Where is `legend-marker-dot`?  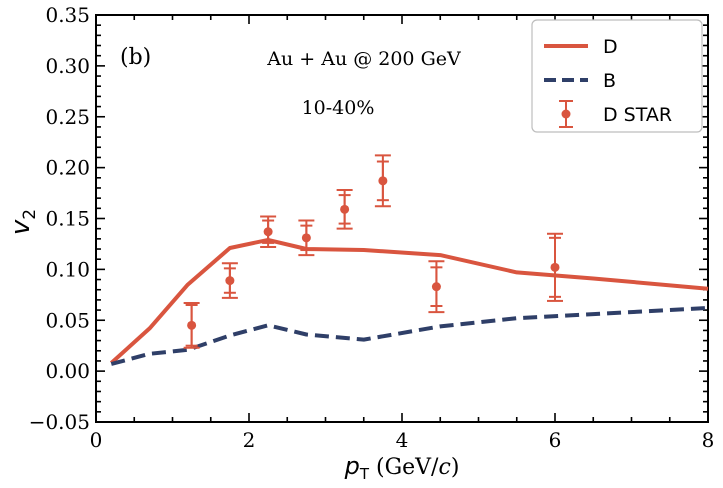
legend-marker-dot is located at coordinates (566, 114).